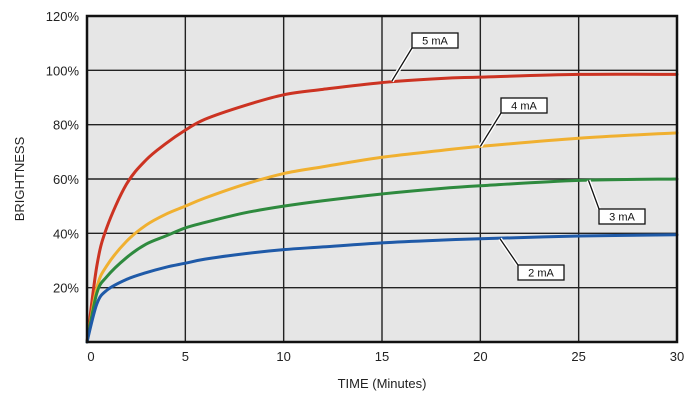  I want to click on x-axis-ticks: 0 5 10 15 20 25 30, so click(385, 356).